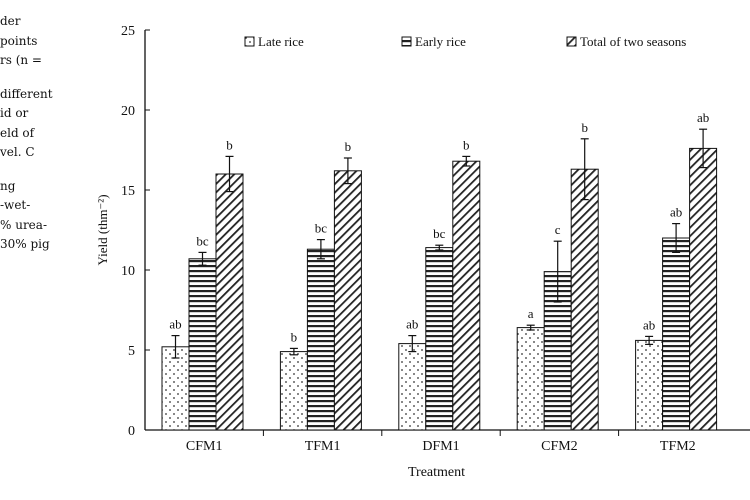  I want to click on bar-cfm2-diagonal-lines, so click(584, 299).